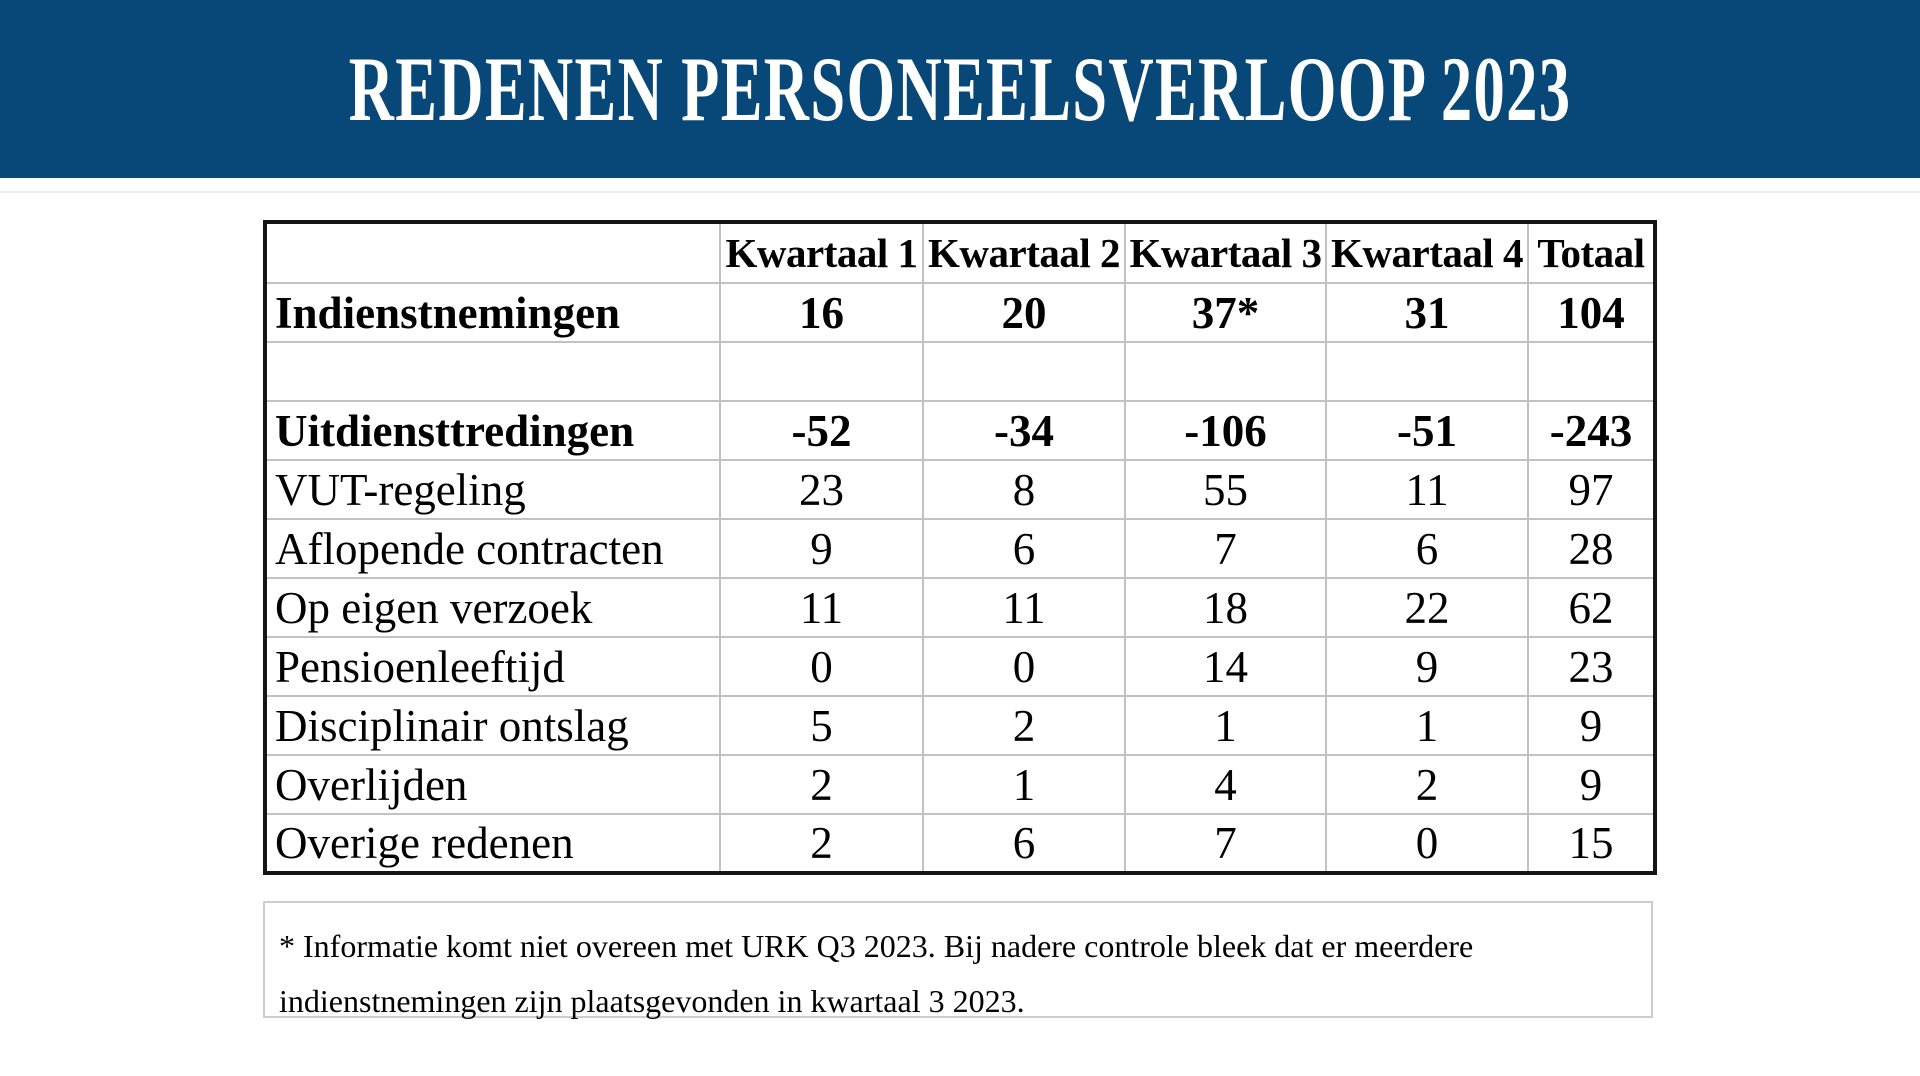 The height and width of the screenshot is (1076, 1920). What do you see at coordinates (1024, 252) in the screenshot?
I see `header-cell-kwartaal-2: Kwartaal 2` at bounding box center [1024, 252].